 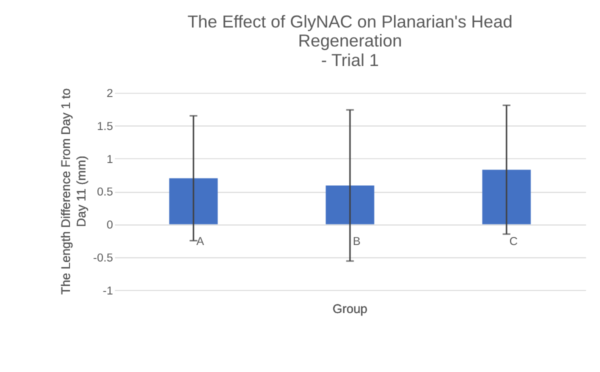 I want to click on x-tick-label: C, so click(x=513, y=242).